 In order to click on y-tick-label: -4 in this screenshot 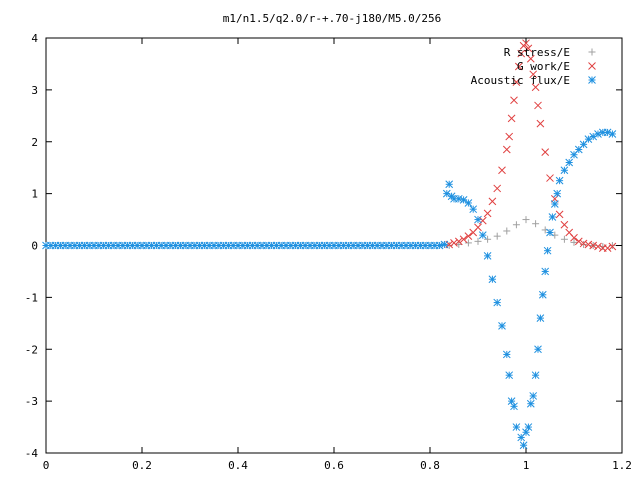, I will do `click(32, 453)`.